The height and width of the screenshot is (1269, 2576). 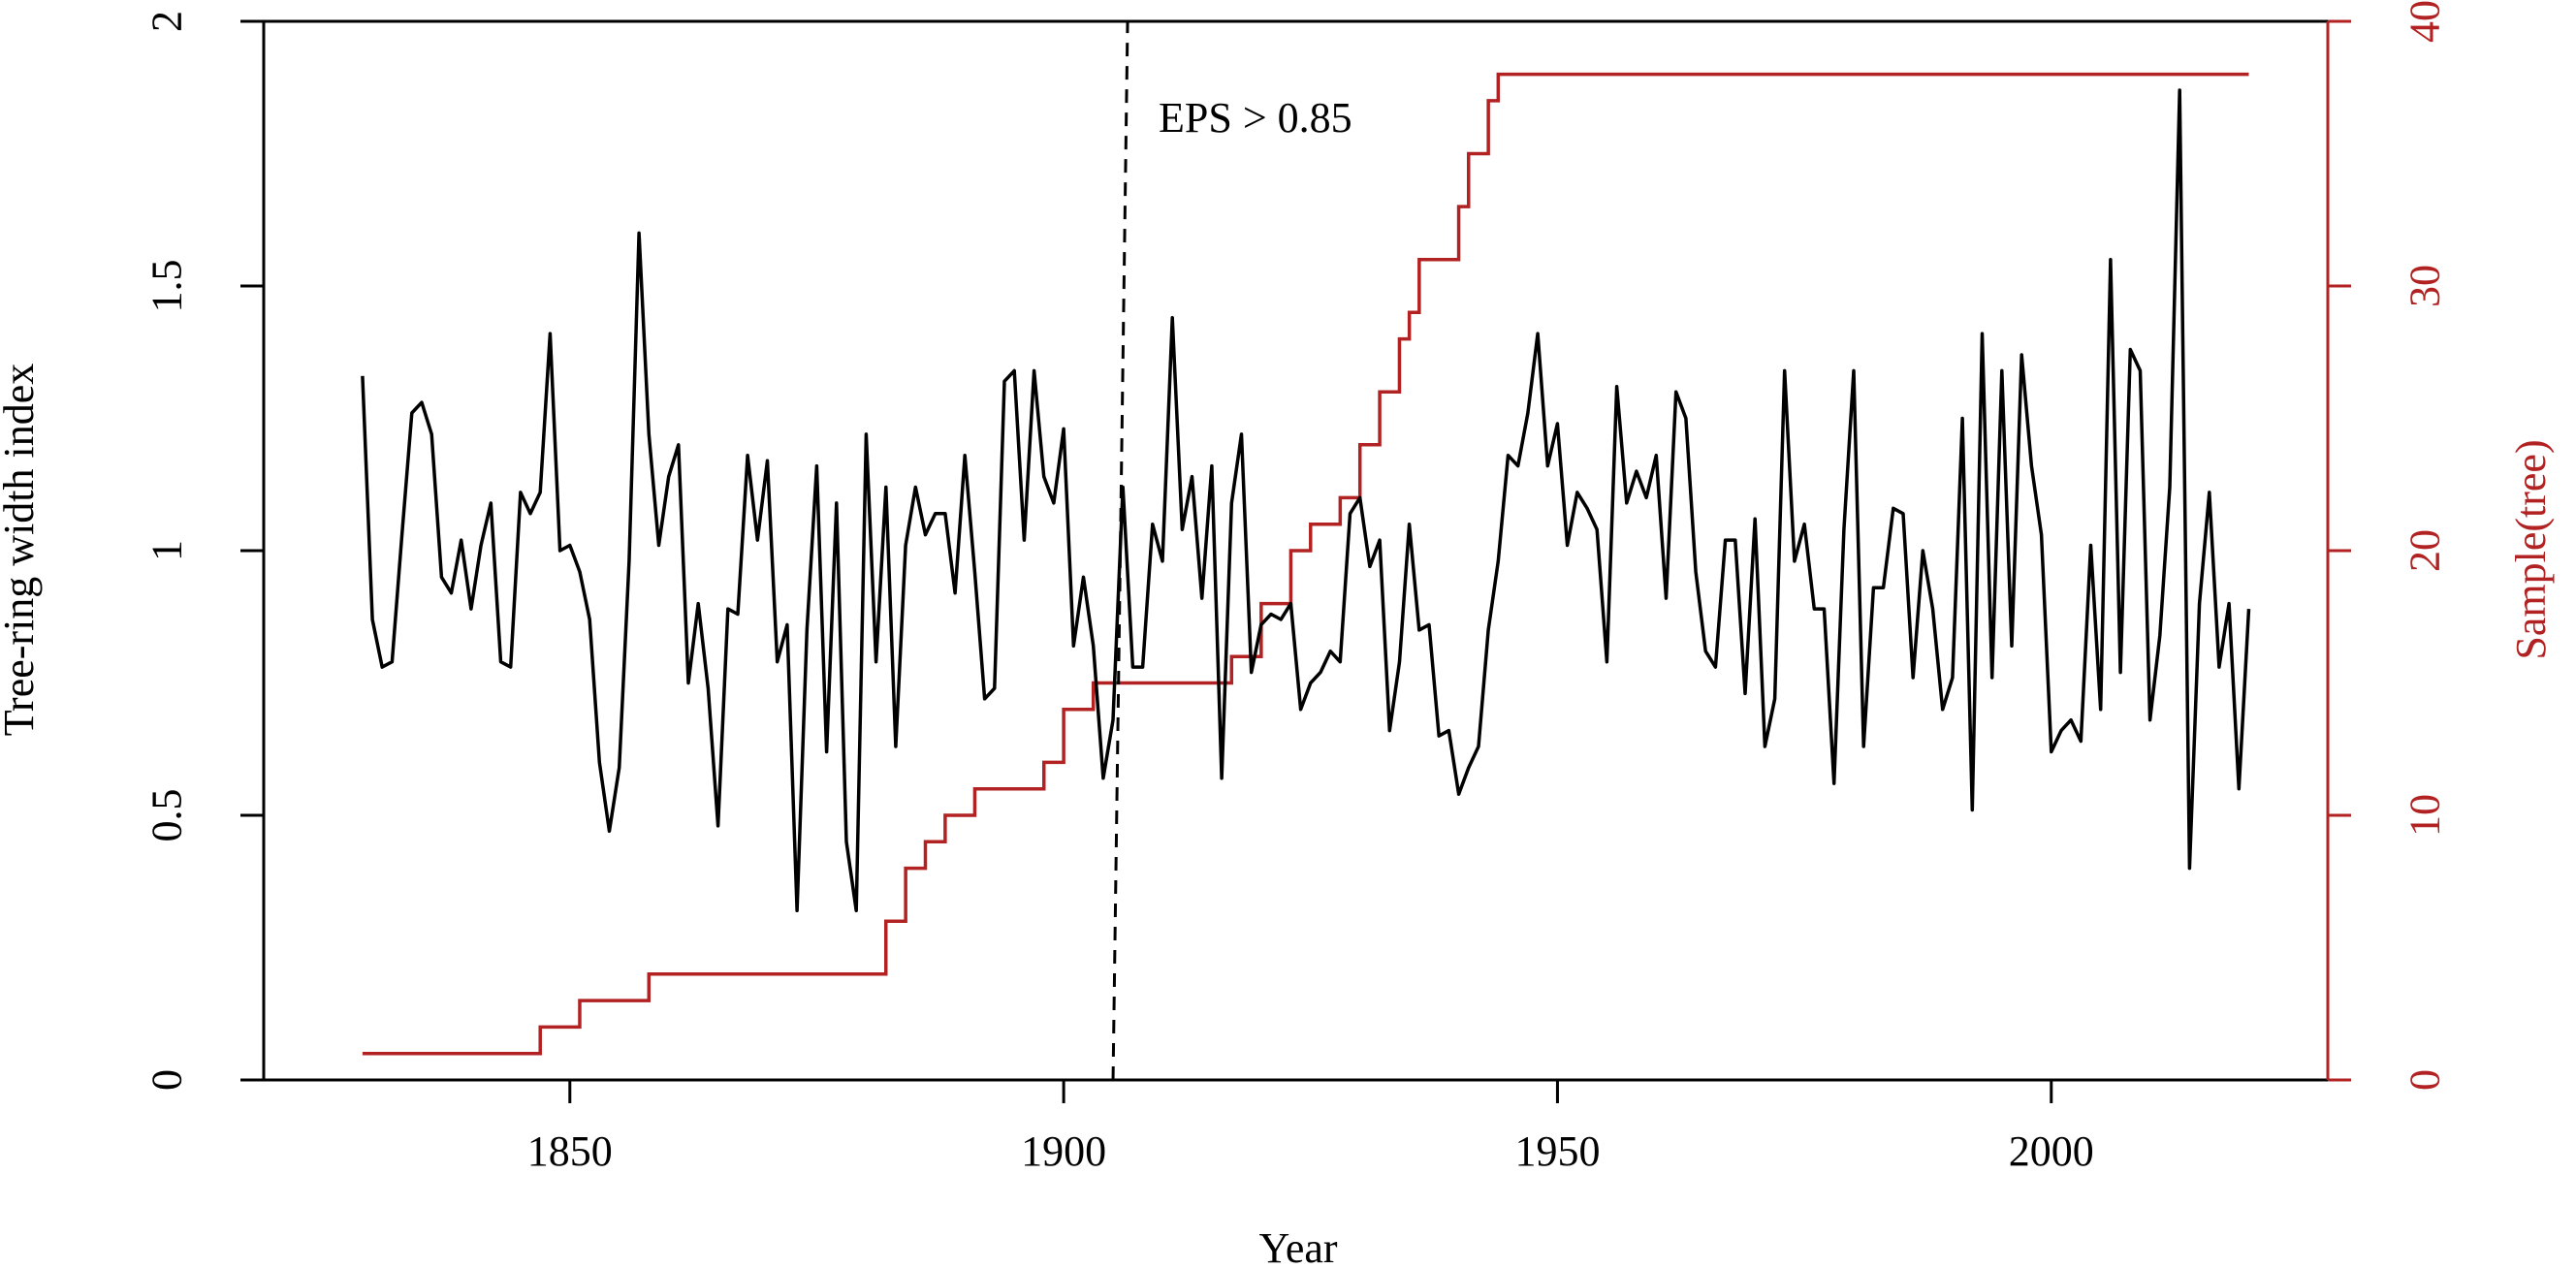 What do you see at coordinates (2425, 286) in the screenshot?
I see `y-right-tick-label: 30` at bounding box center [2425, 286].